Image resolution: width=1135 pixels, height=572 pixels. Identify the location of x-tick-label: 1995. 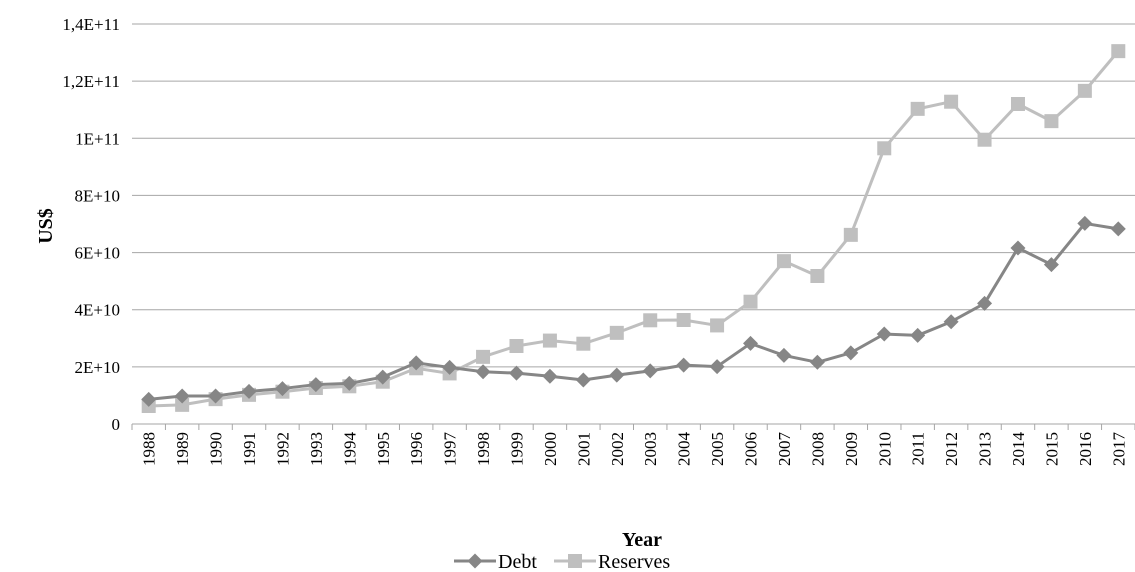
(383, 449).